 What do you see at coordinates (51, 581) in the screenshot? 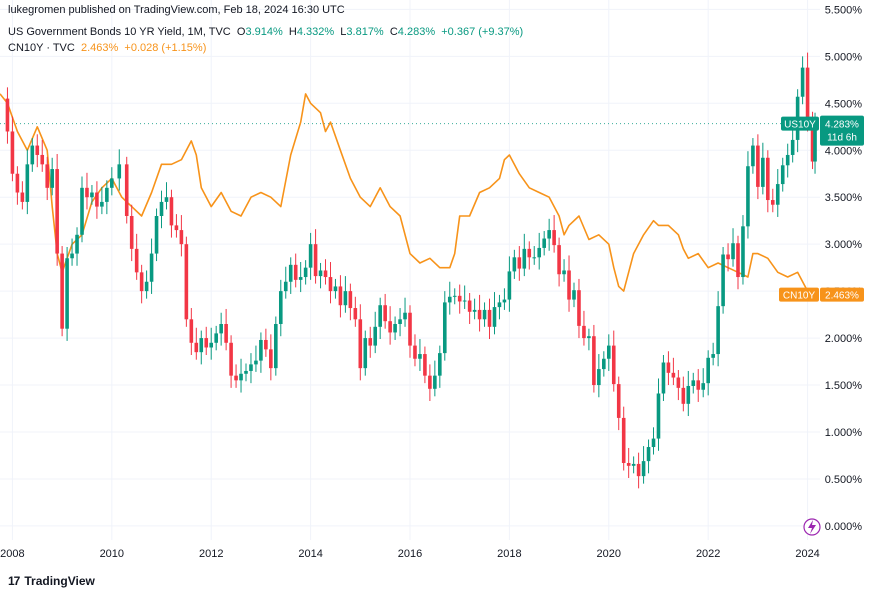
I see `tradingview-footer: 17 TradingView` at bounding box center [51, 581].